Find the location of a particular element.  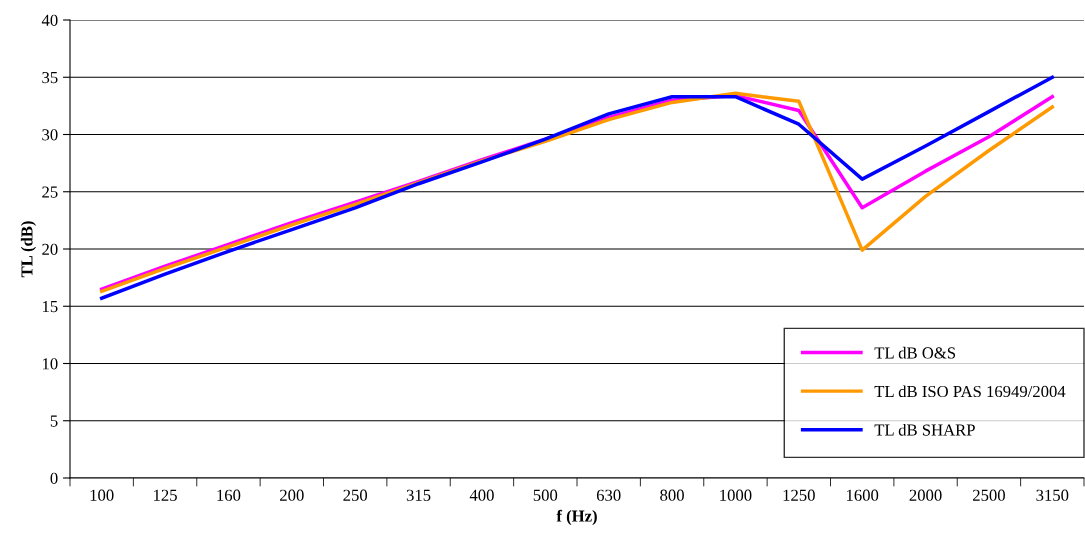

legend-label: TL dB ISO PAS 16949/2004 is located at coordinates (970, 391).